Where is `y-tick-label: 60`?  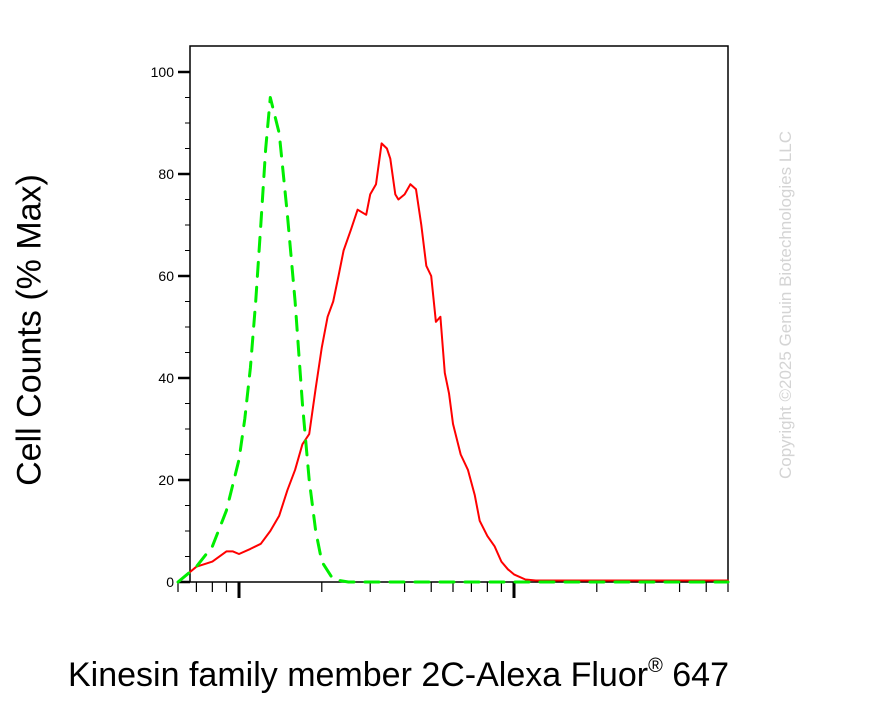 y-tick-label: 60 is located at coordinates (166, 276).